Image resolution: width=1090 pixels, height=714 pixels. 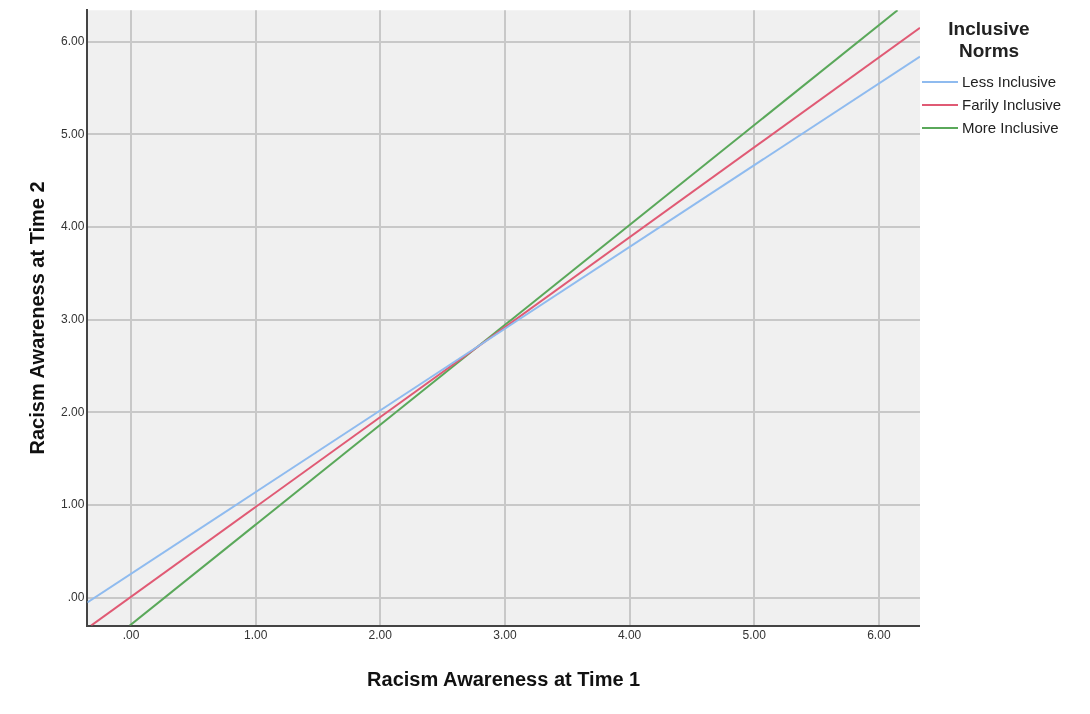 I want to click on x-tick-label: 6.00, so click(x=879, y=635).